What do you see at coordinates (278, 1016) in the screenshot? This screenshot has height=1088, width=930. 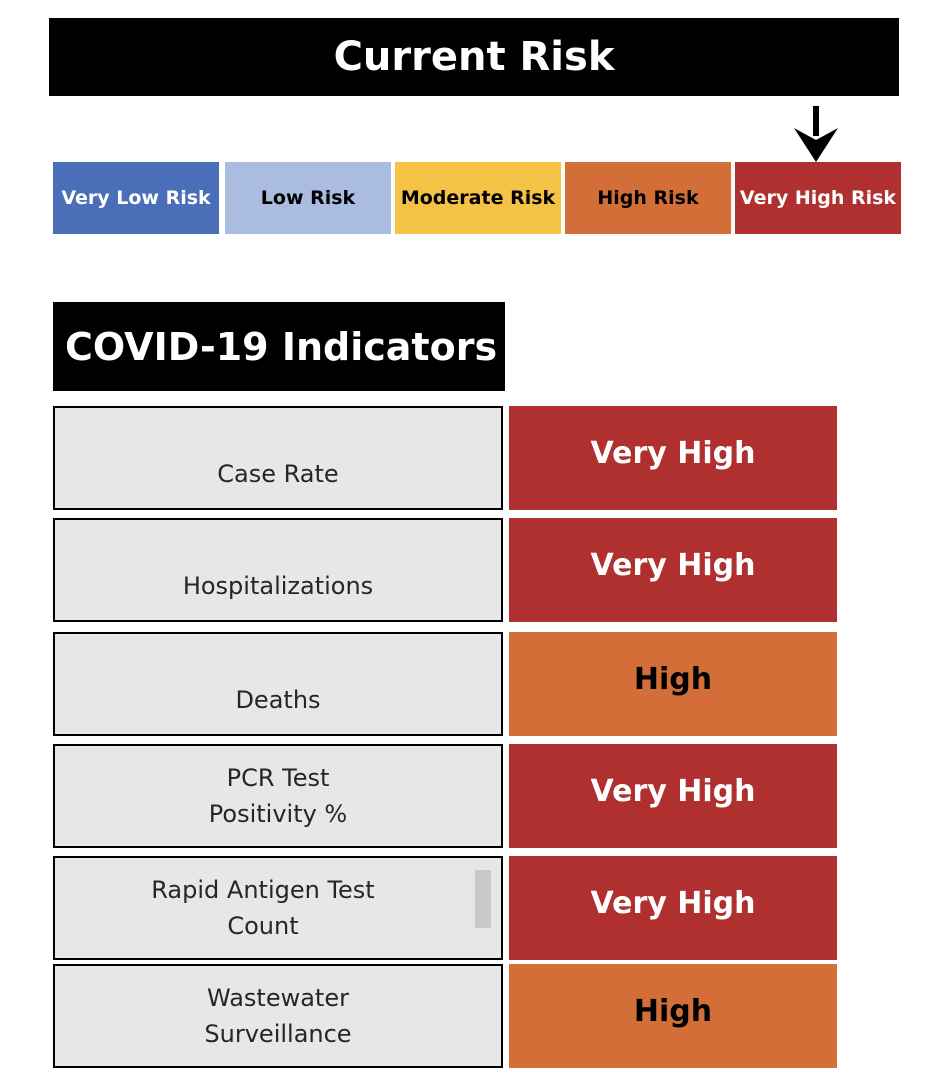 I see `indicator-label-cell: Wastewater Surveillance` at bounding box center [278, 1016].